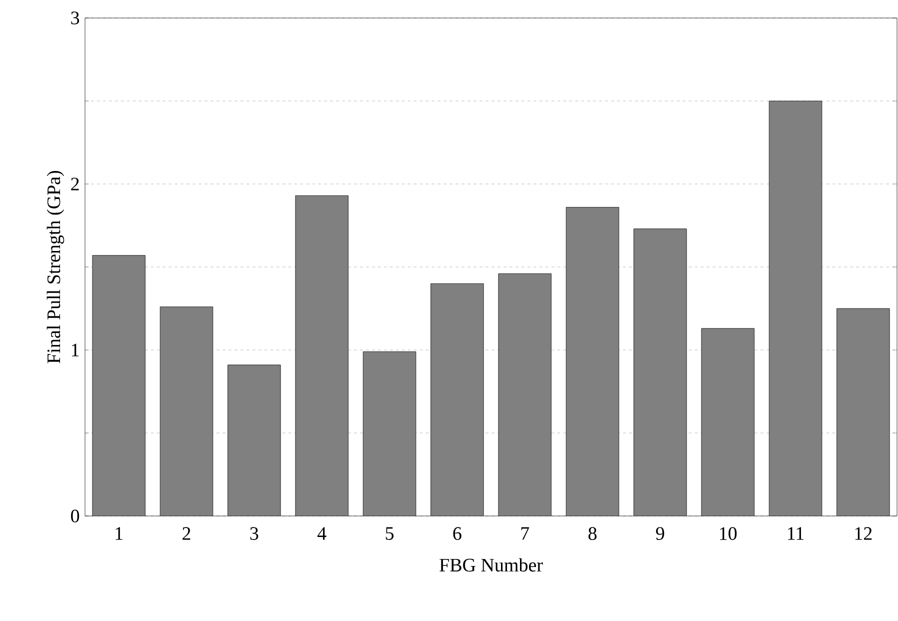  I want to click on x-tick-label: 7, so click(525, 533).